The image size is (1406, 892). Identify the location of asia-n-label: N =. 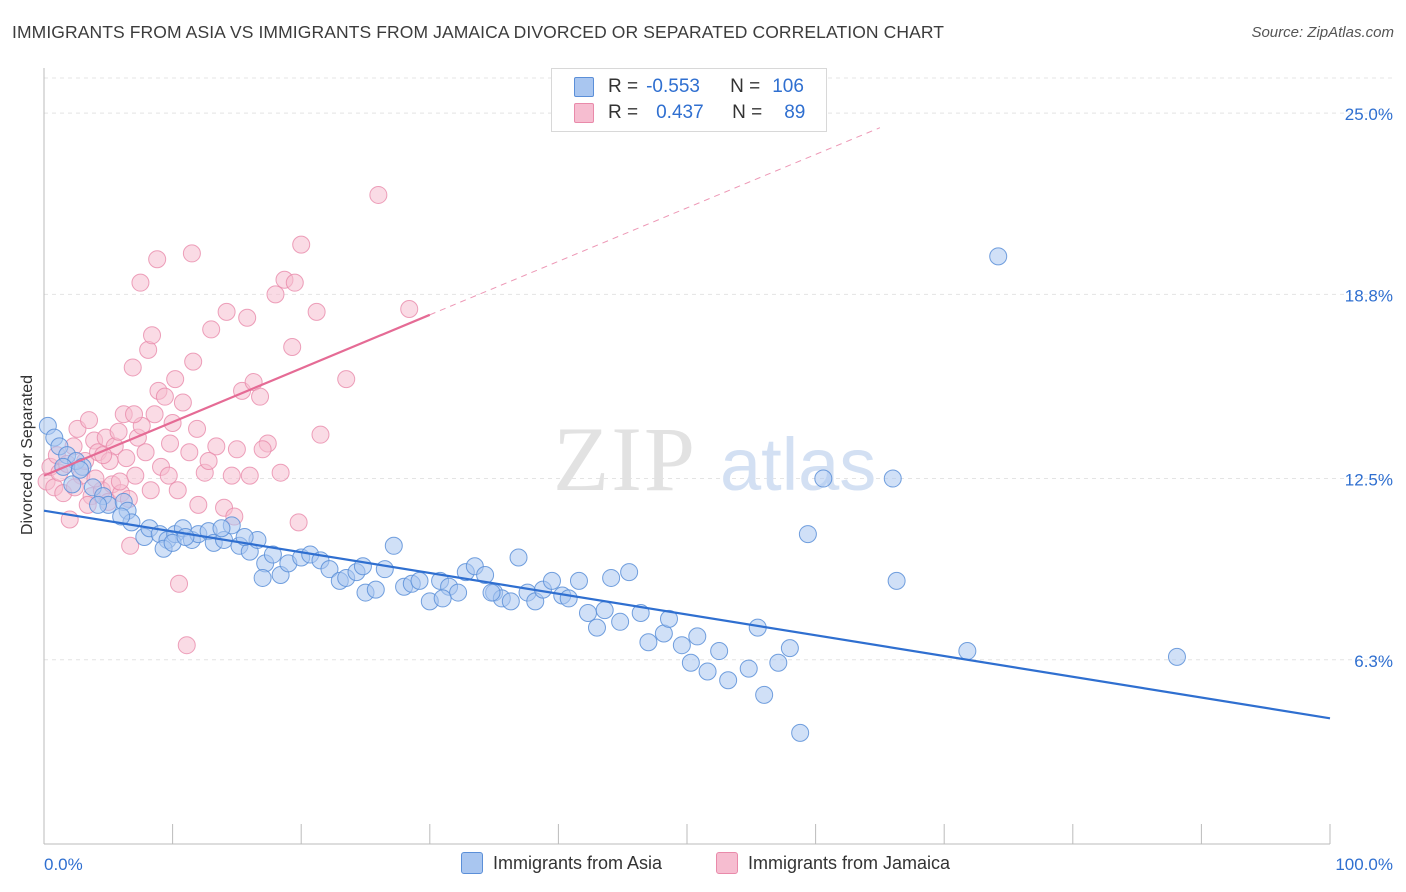
(745, 86).